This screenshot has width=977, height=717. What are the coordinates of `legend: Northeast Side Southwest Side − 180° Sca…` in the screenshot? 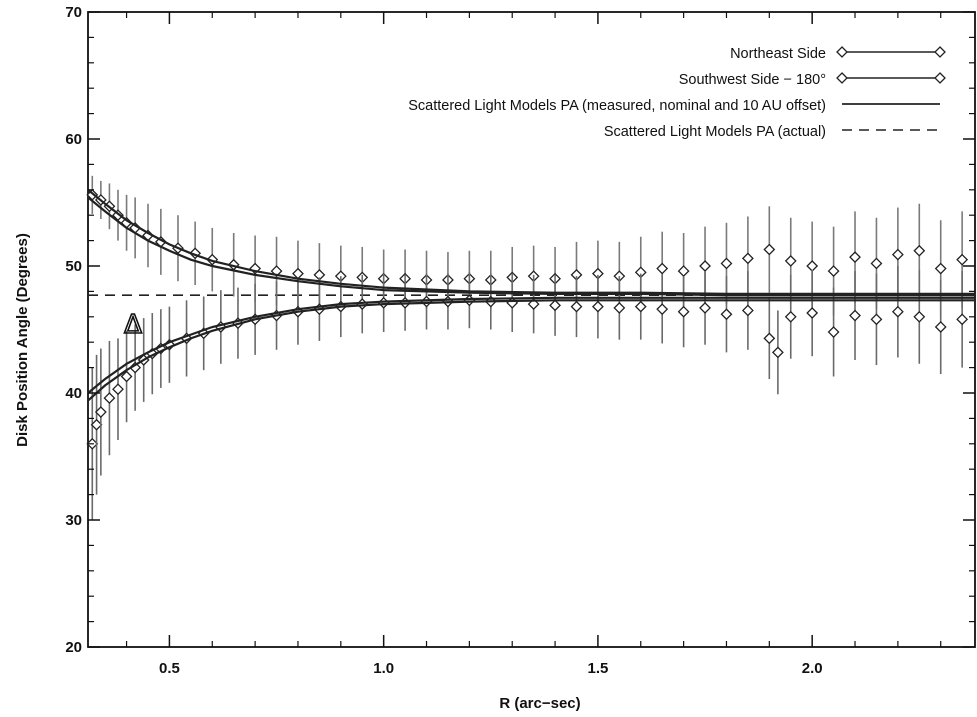 It's located at (677, 93).